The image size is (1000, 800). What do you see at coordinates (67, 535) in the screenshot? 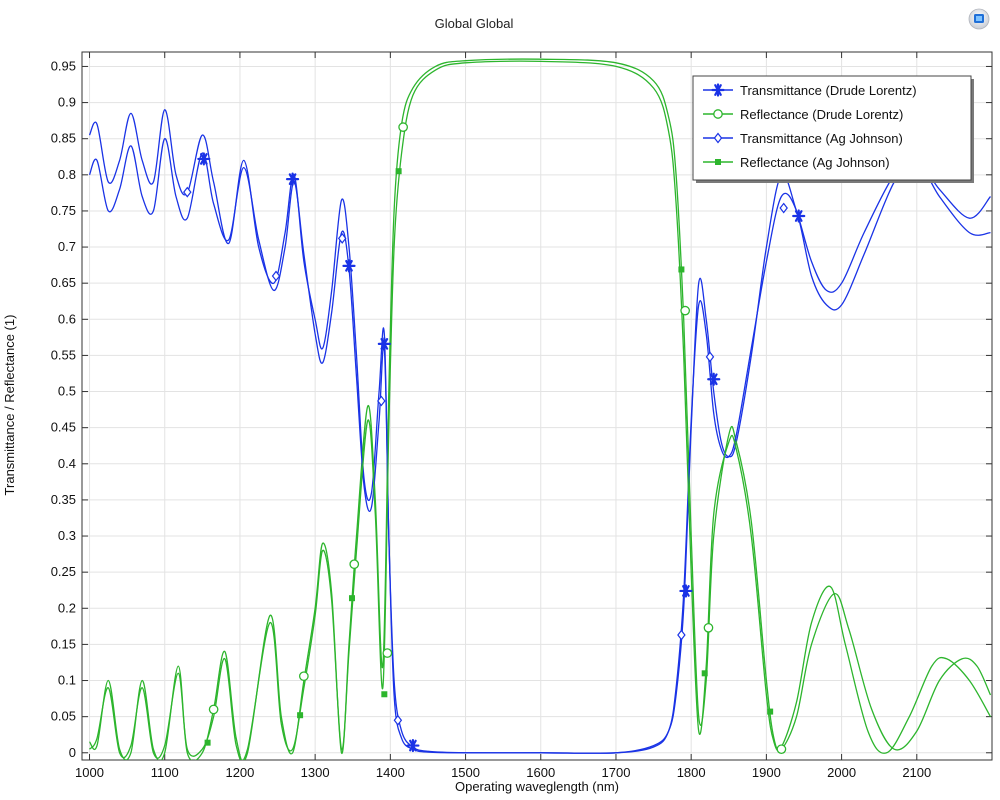
I see `y-tick-label: 0.3` at bounding box center [67, 535].